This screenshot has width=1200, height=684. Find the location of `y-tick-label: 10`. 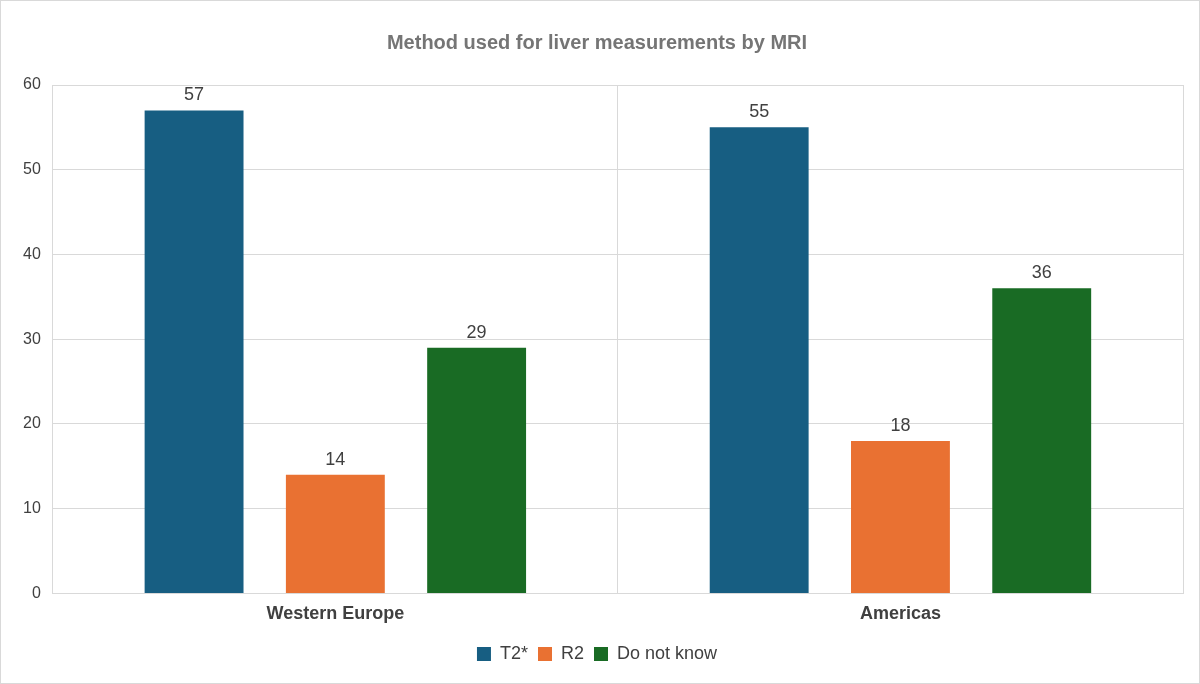

y-tick-label: 10 is located at coordinates (32, 508).